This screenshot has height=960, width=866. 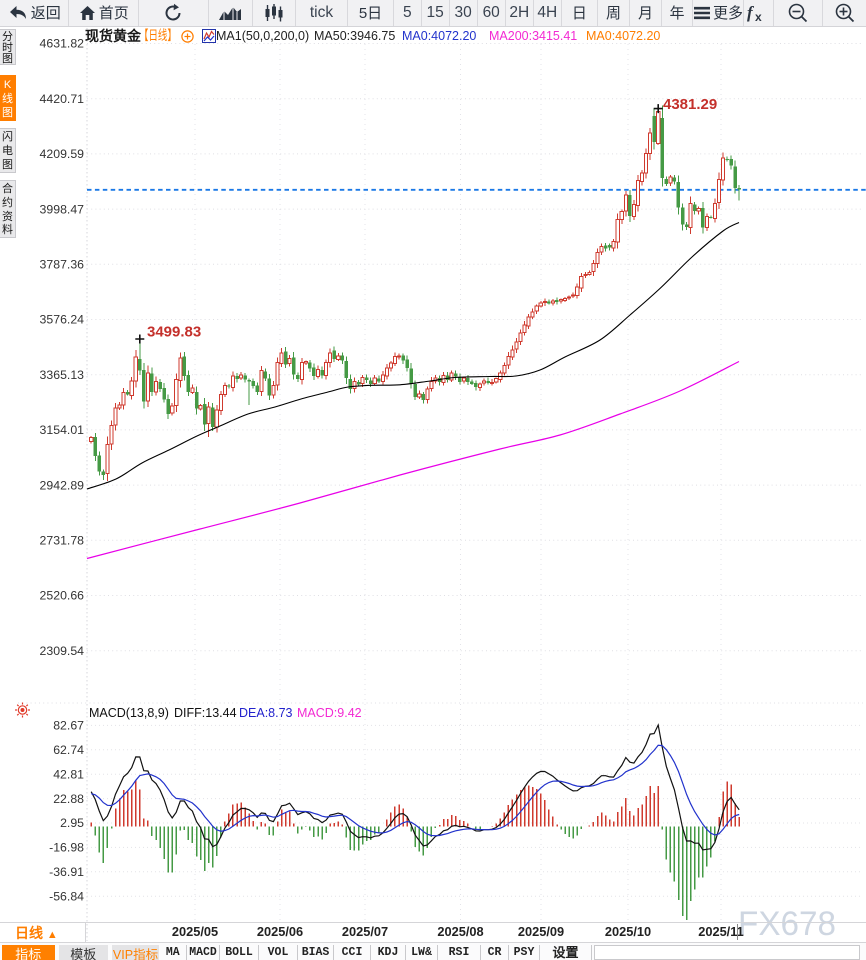 I want to click on svg-text: f, so click(x=751, y=12).